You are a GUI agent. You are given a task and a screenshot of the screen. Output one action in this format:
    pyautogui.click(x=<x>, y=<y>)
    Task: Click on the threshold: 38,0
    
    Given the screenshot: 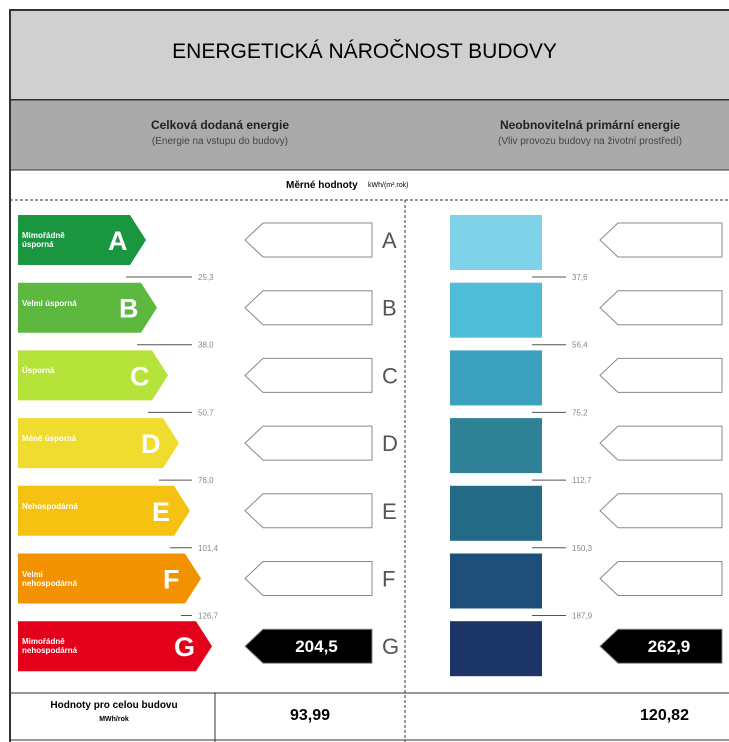 What is the action you would take?
    pyautogui.click(x=206, y=345)
    